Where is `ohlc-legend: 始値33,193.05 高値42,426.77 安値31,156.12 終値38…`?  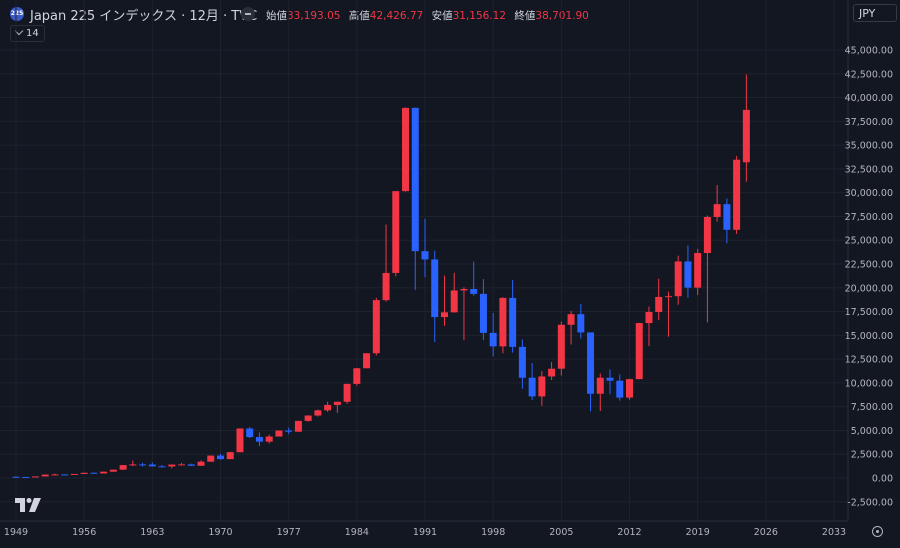 ohlc-legend: 始値33,193.05 高値42,426.77 安値31,156.12 終値38… is located at coordinates (430, 15).